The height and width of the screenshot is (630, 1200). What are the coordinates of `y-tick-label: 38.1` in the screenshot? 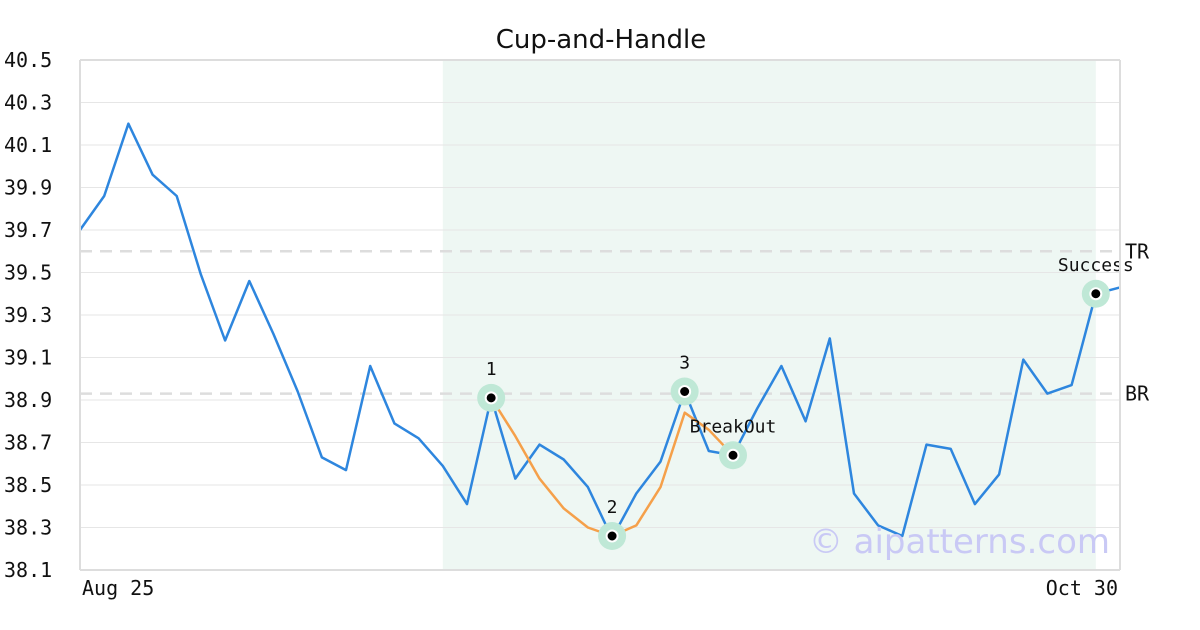 It's located at (28, 570).